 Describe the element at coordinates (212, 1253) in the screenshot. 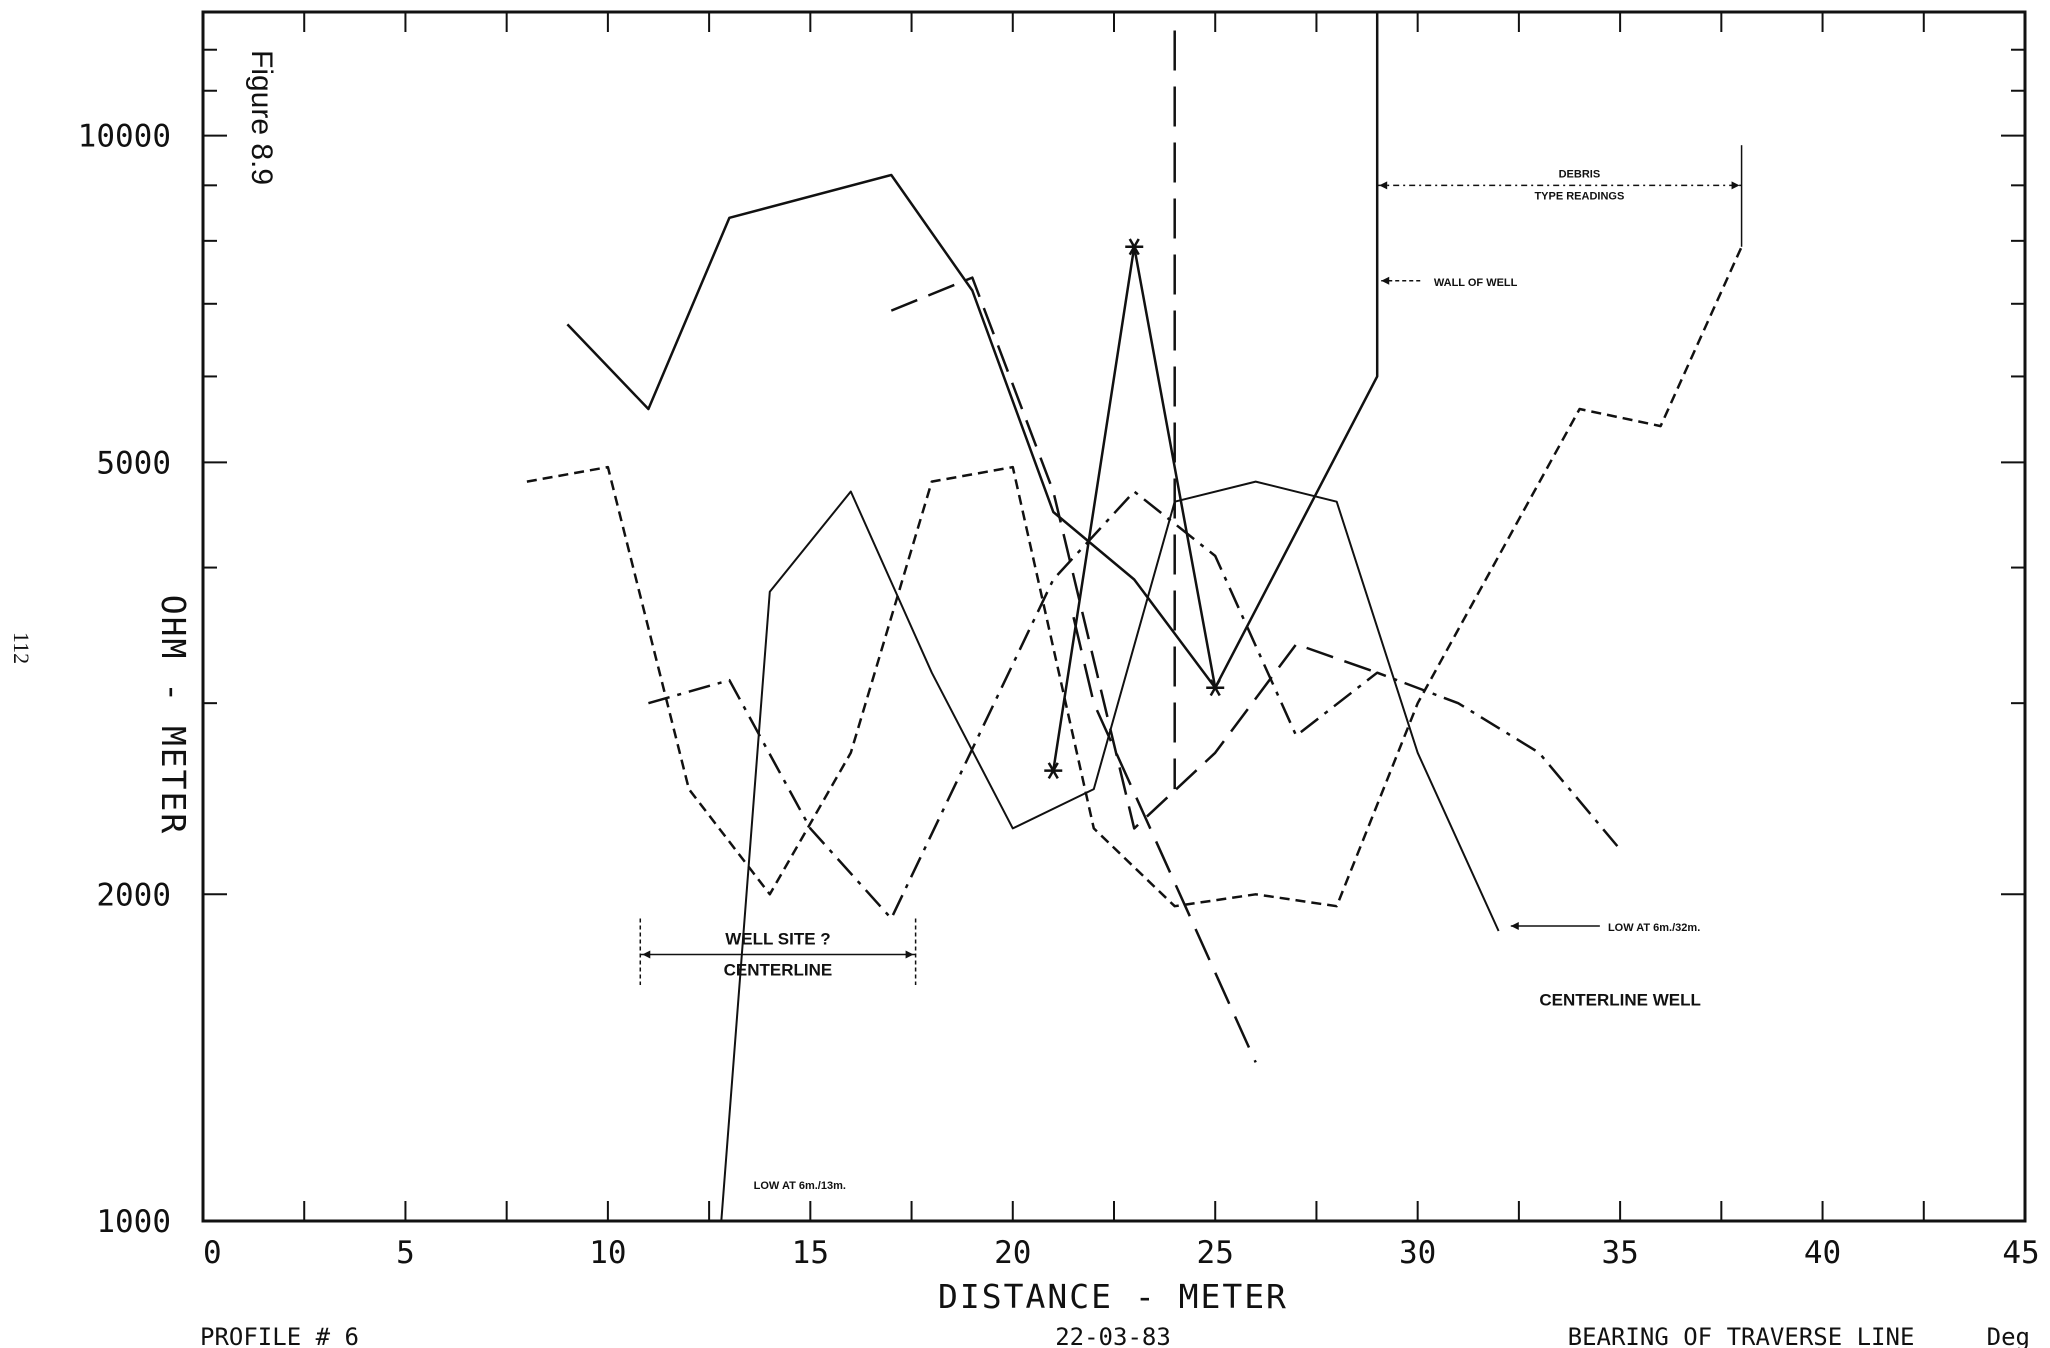

I see `x-tick-label: 0` at that location.